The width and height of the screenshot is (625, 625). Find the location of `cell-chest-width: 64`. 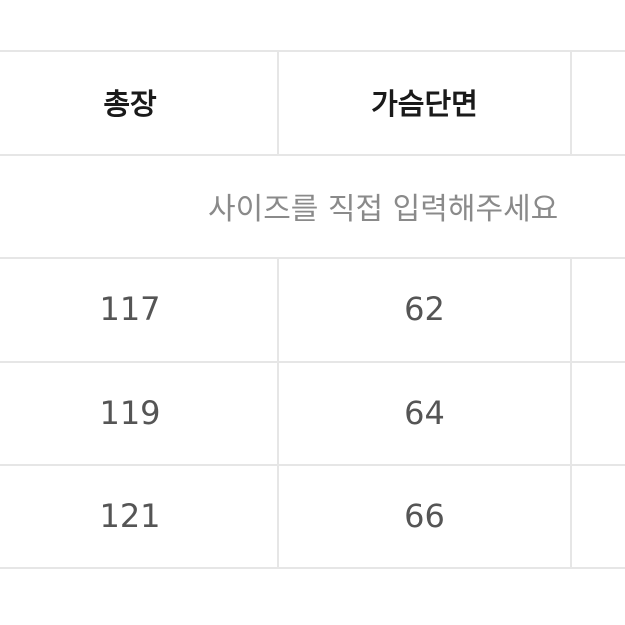

cell-chest-width: 64 is located at coordinates (424, 413).